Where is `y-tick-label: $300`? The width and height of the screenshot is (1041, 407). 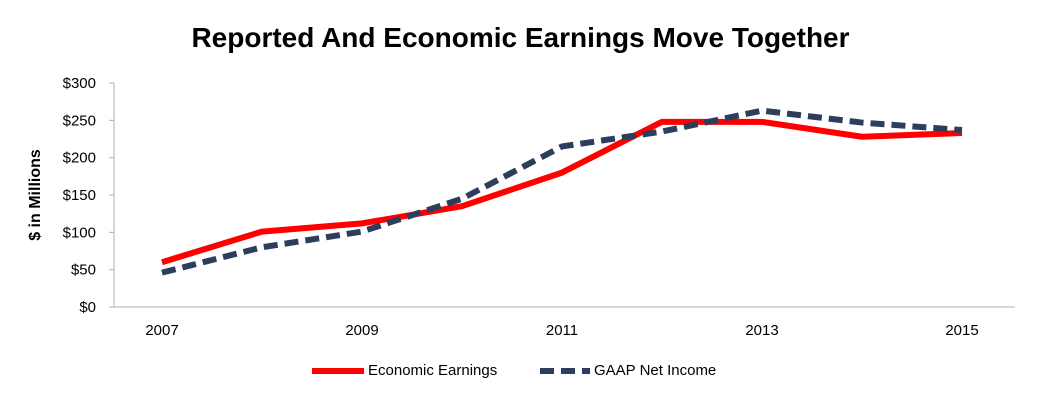
y-tick-label: $300 is located at coordinates (79, 83).